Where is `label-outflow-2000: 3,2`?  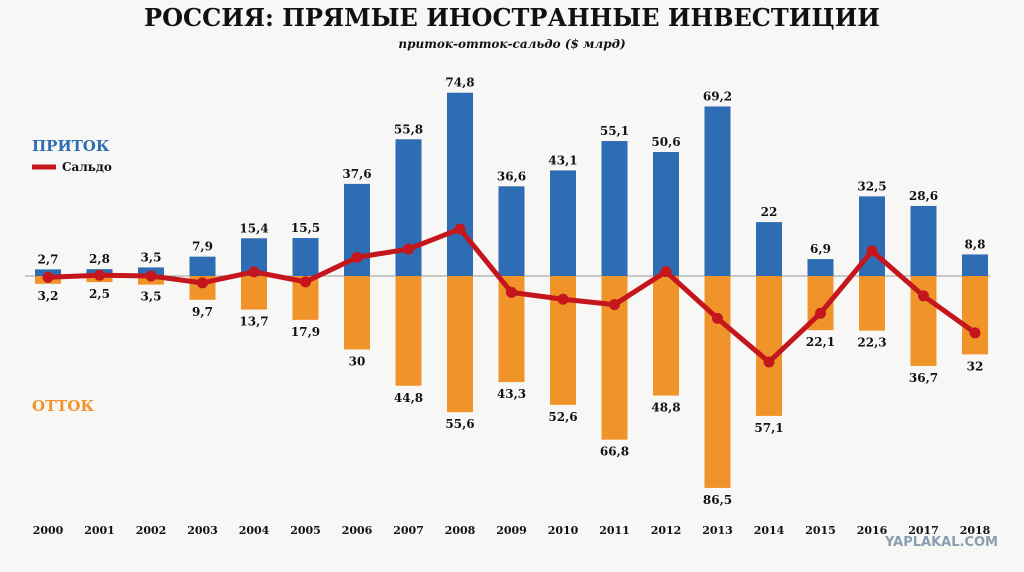 label-outflow-2000: 3,2 is located at coordinates (48, 296).